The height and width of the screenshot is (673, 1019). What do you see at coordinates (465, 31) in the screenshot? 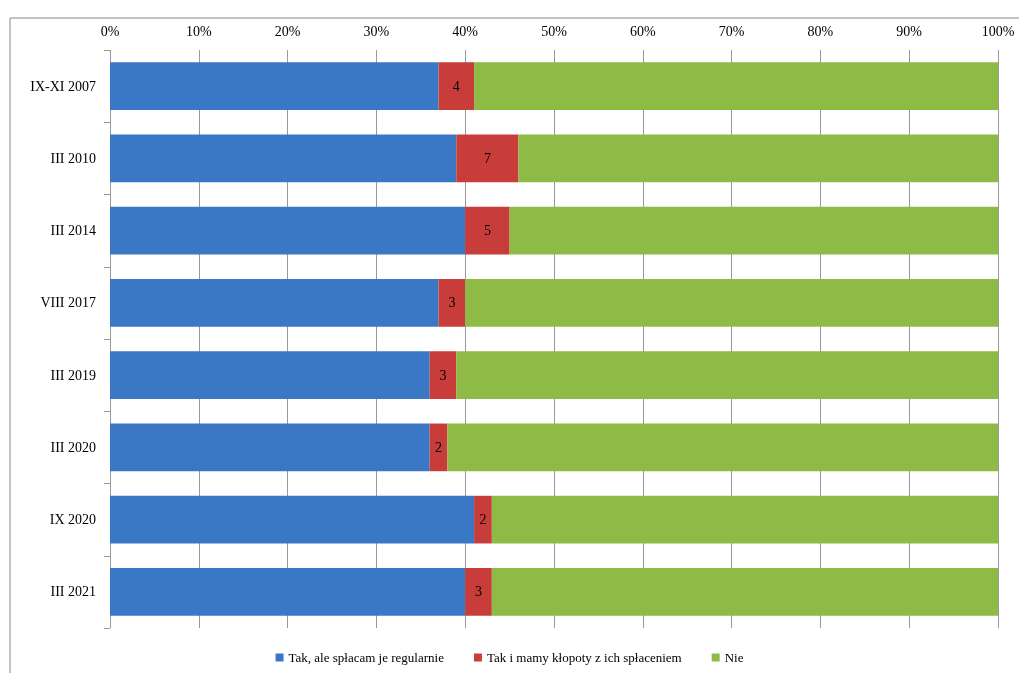
I see `x-tick-label: 40%` at bounding box center [465, 31].